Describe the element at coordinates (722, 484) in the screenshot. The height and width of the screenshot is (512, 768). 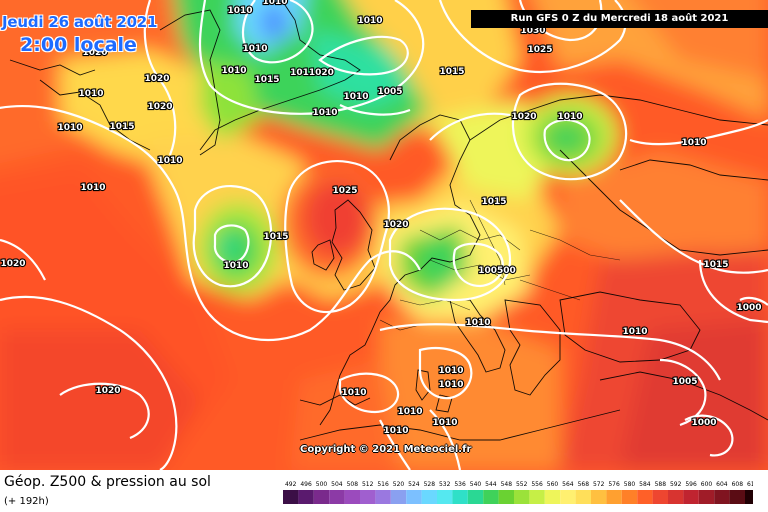
I see `scale-value: 604` at that location.